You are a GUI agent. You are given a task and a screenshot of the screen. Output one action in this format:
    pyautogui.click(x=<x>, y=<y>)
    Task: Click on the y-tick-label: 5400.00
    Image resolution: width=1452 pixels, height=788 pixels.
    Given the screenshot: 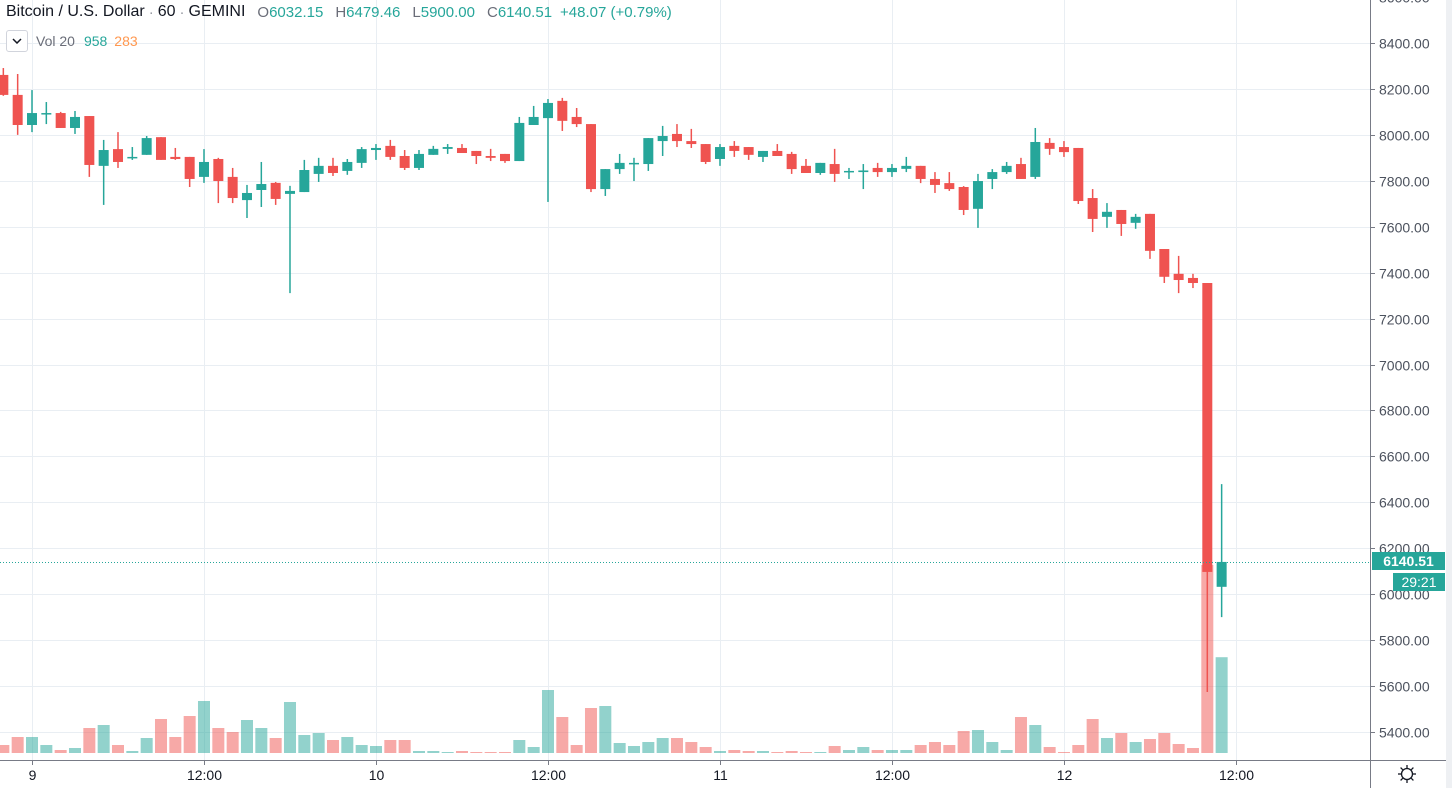 What is the action you would take?
    pyautogui.click(x=1404, y=733)
    